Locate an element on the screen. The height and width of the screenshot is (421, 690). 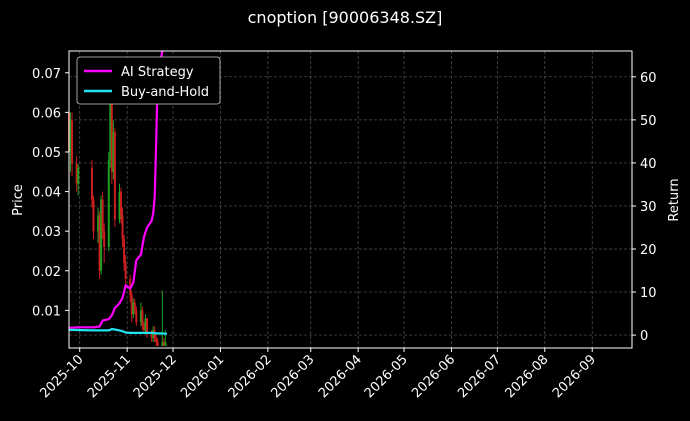
series-line-layer is located at coordinates (117, 192).